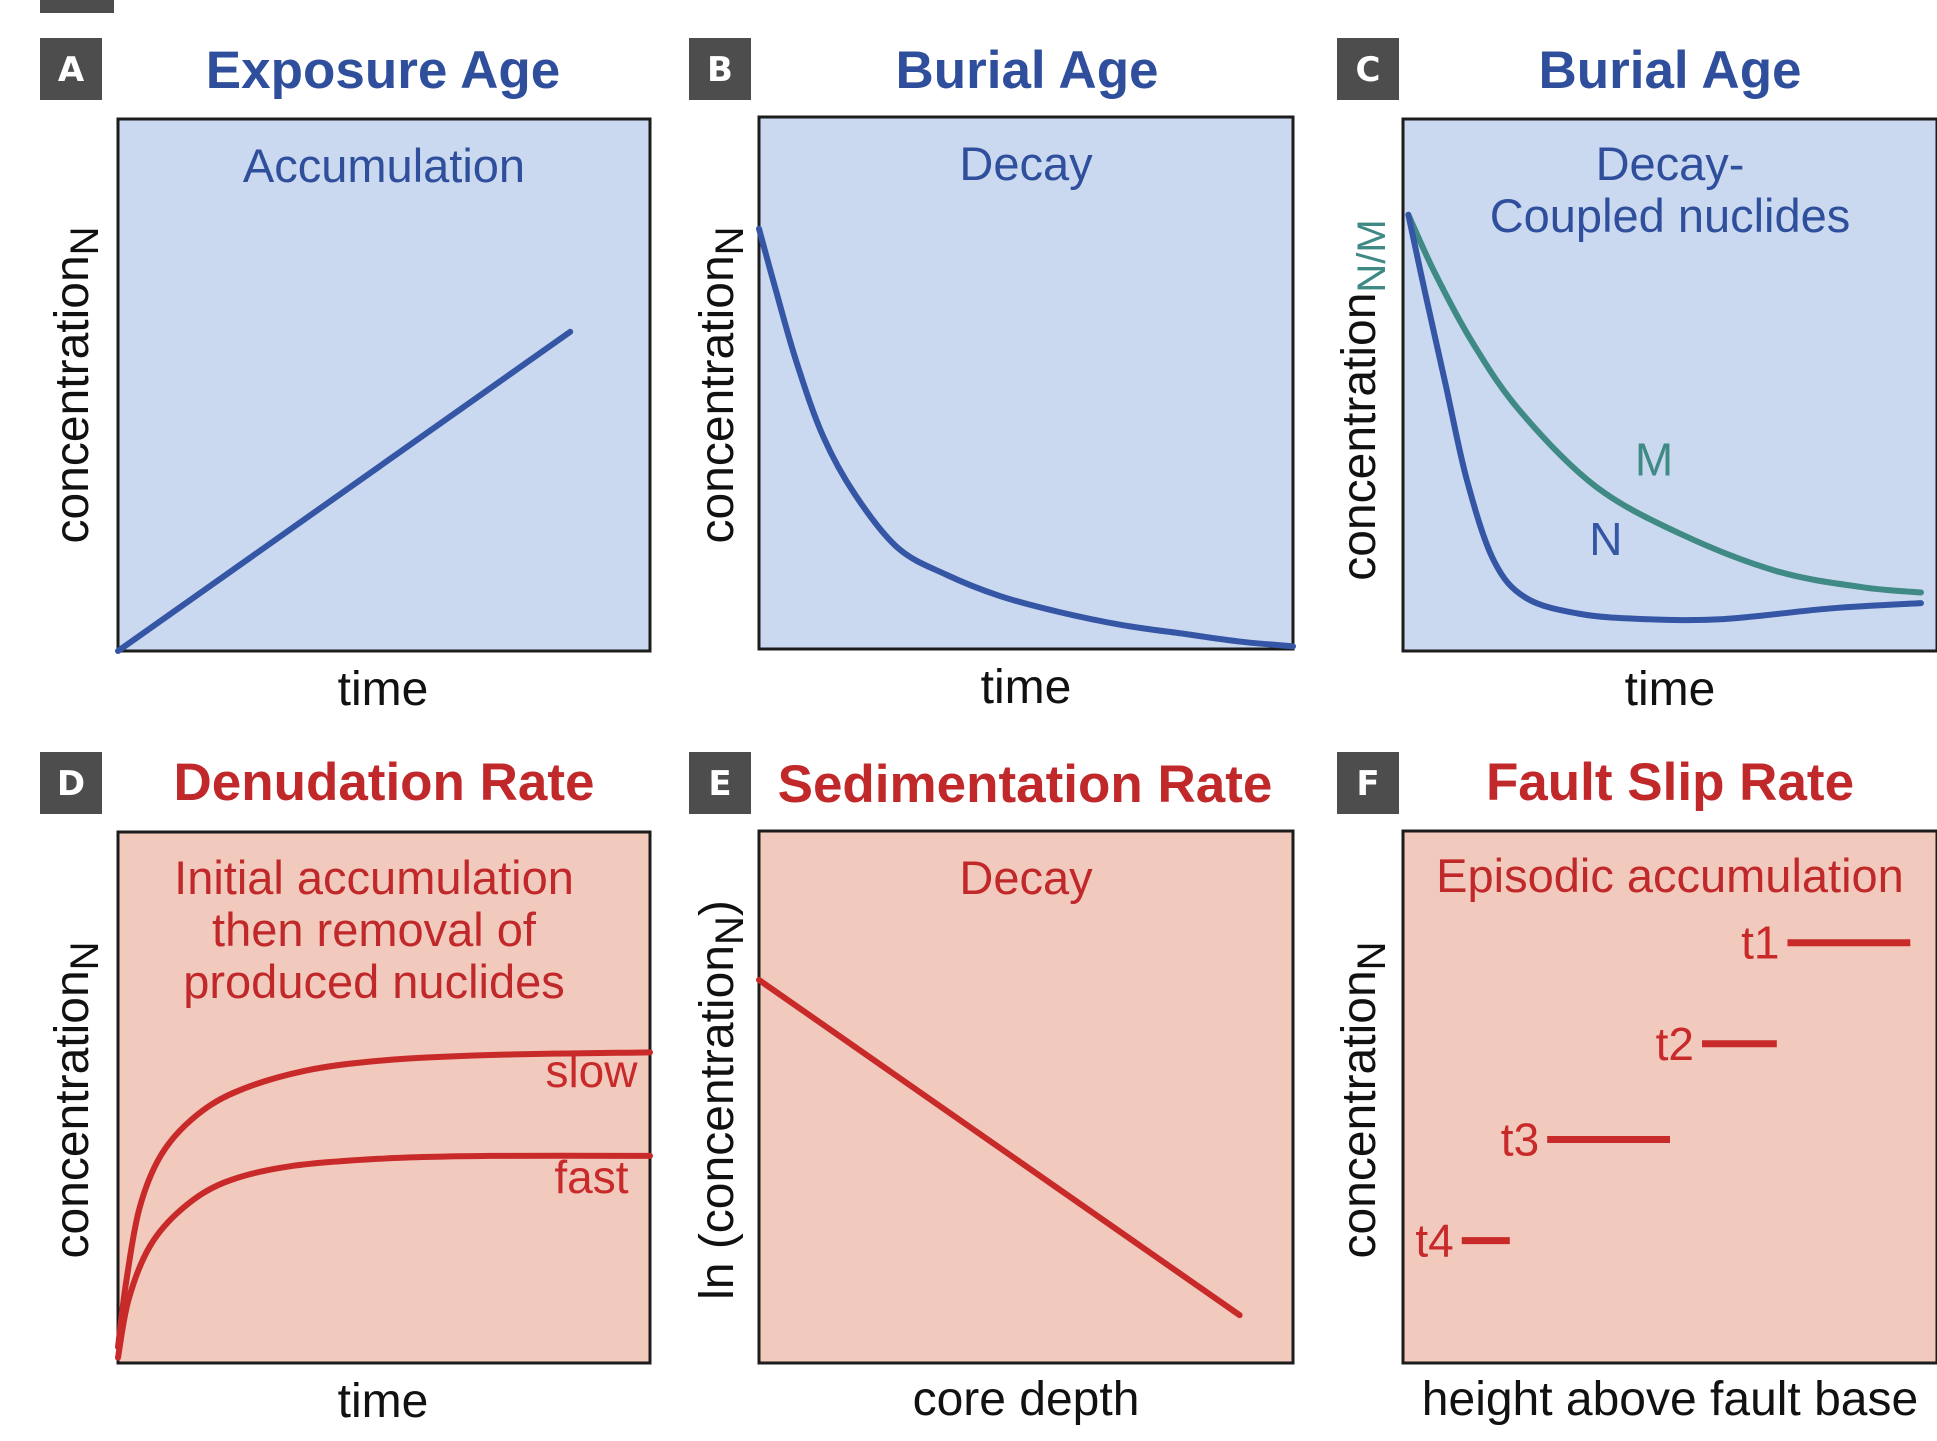 Image resolution: width=1937 pixels, height=1441 pixels. I want to click on panel-heading: Fault Slip Rate, so click(1670, 782).